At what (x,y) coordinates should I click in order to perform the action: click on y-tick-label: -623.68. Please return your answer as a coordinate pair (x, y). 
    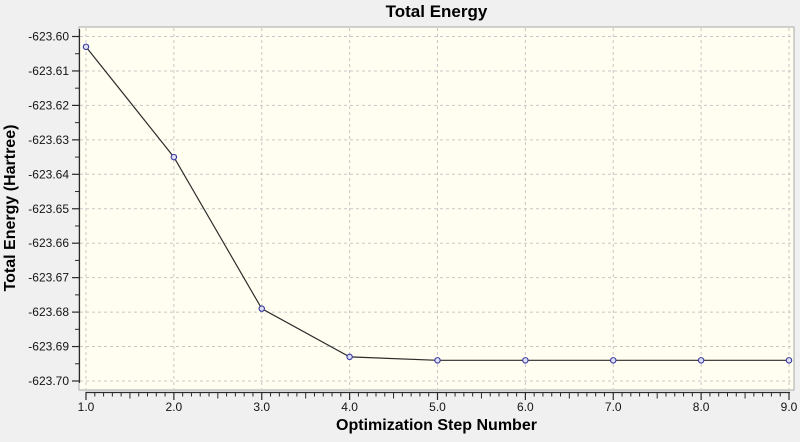
    Looking at the image, I should click on (48, 312).